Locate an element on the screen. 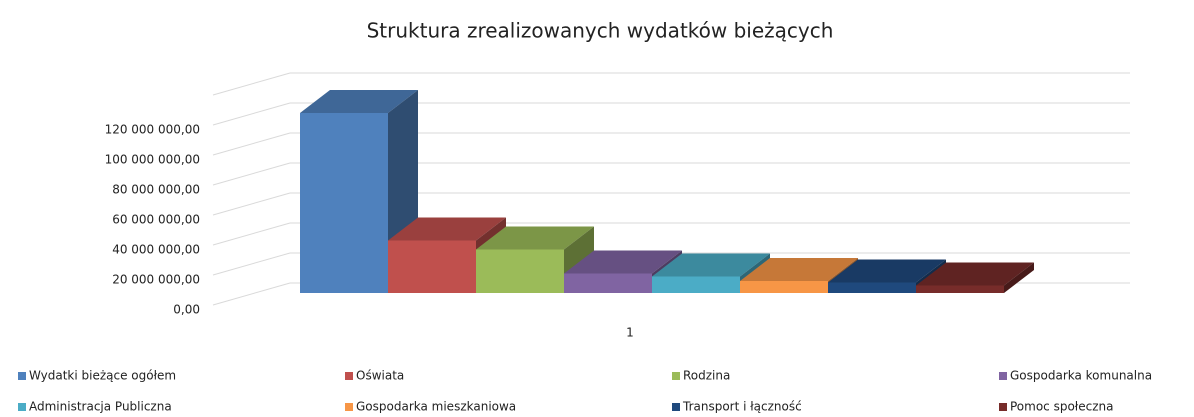  y-tick-label: 0,00 is located at coordinates (186, 310).